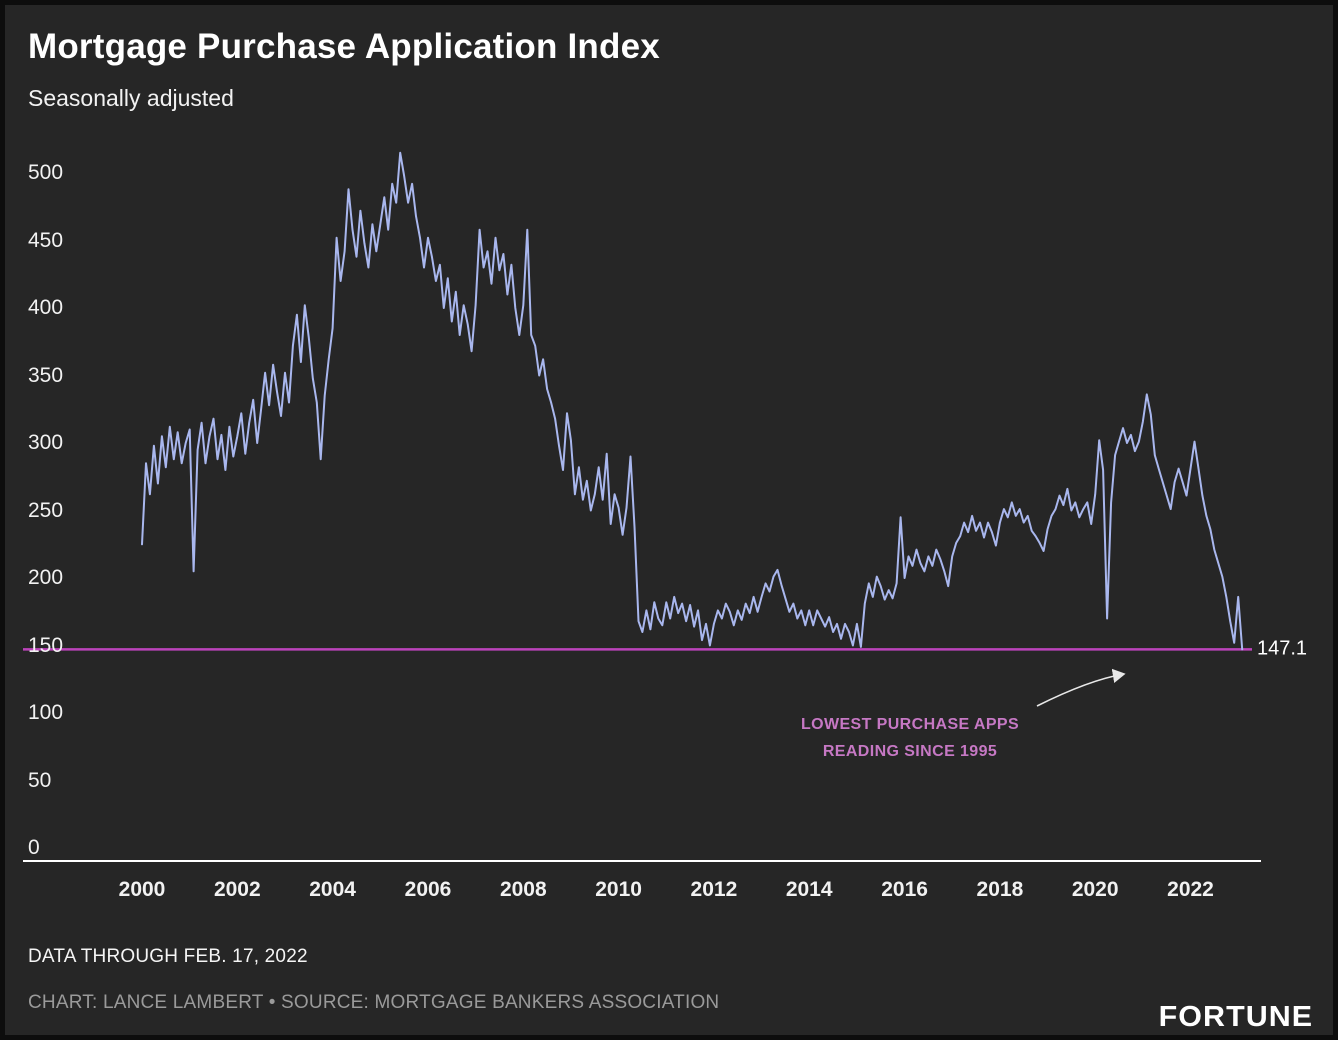 The height and width of the screenshot is (1040, 1338). What do you see at coordinates (910, 751) in the screenshot?
I see `annotation-line-2: READING SINCE 1995` at bounding box center [910, 751].